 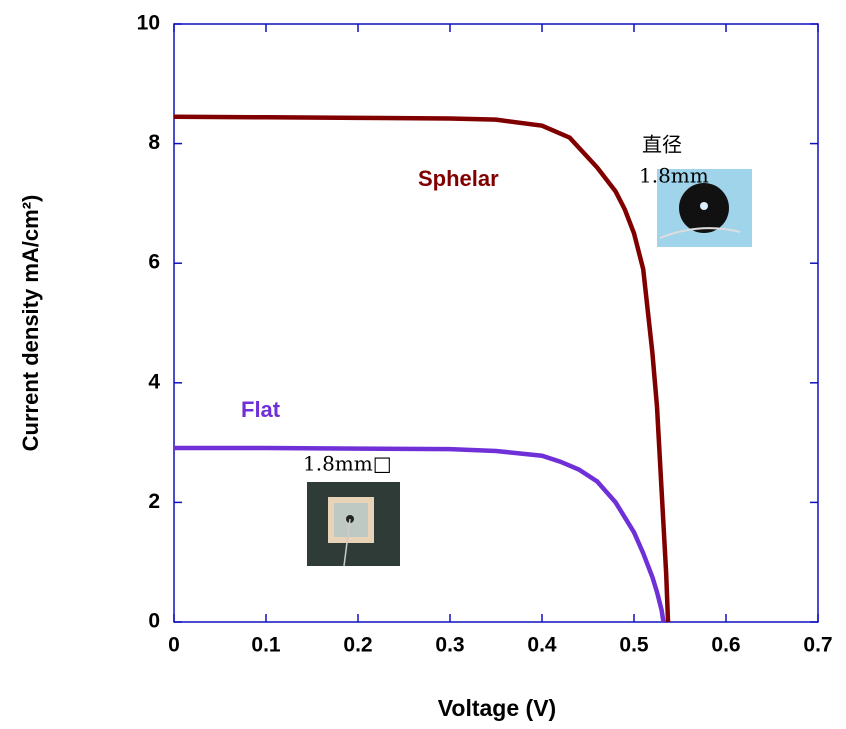 What do you see at coordinates (148, 23) in the screenshot?
I see `y-tick-label: 10` at bounding box center [148, 23].